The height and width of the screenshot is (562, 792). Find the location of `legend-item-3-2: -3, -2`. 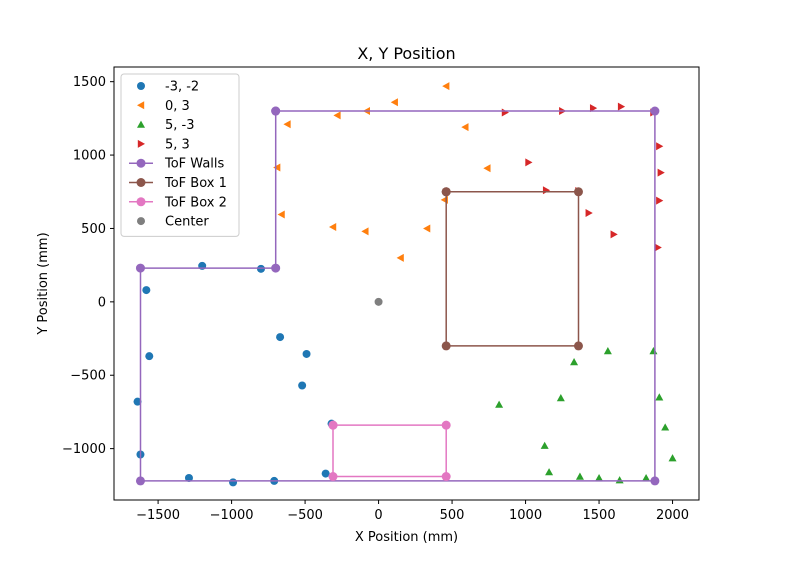

legend-item-3-2: -3, -2 is located at coordinates (168, 87).